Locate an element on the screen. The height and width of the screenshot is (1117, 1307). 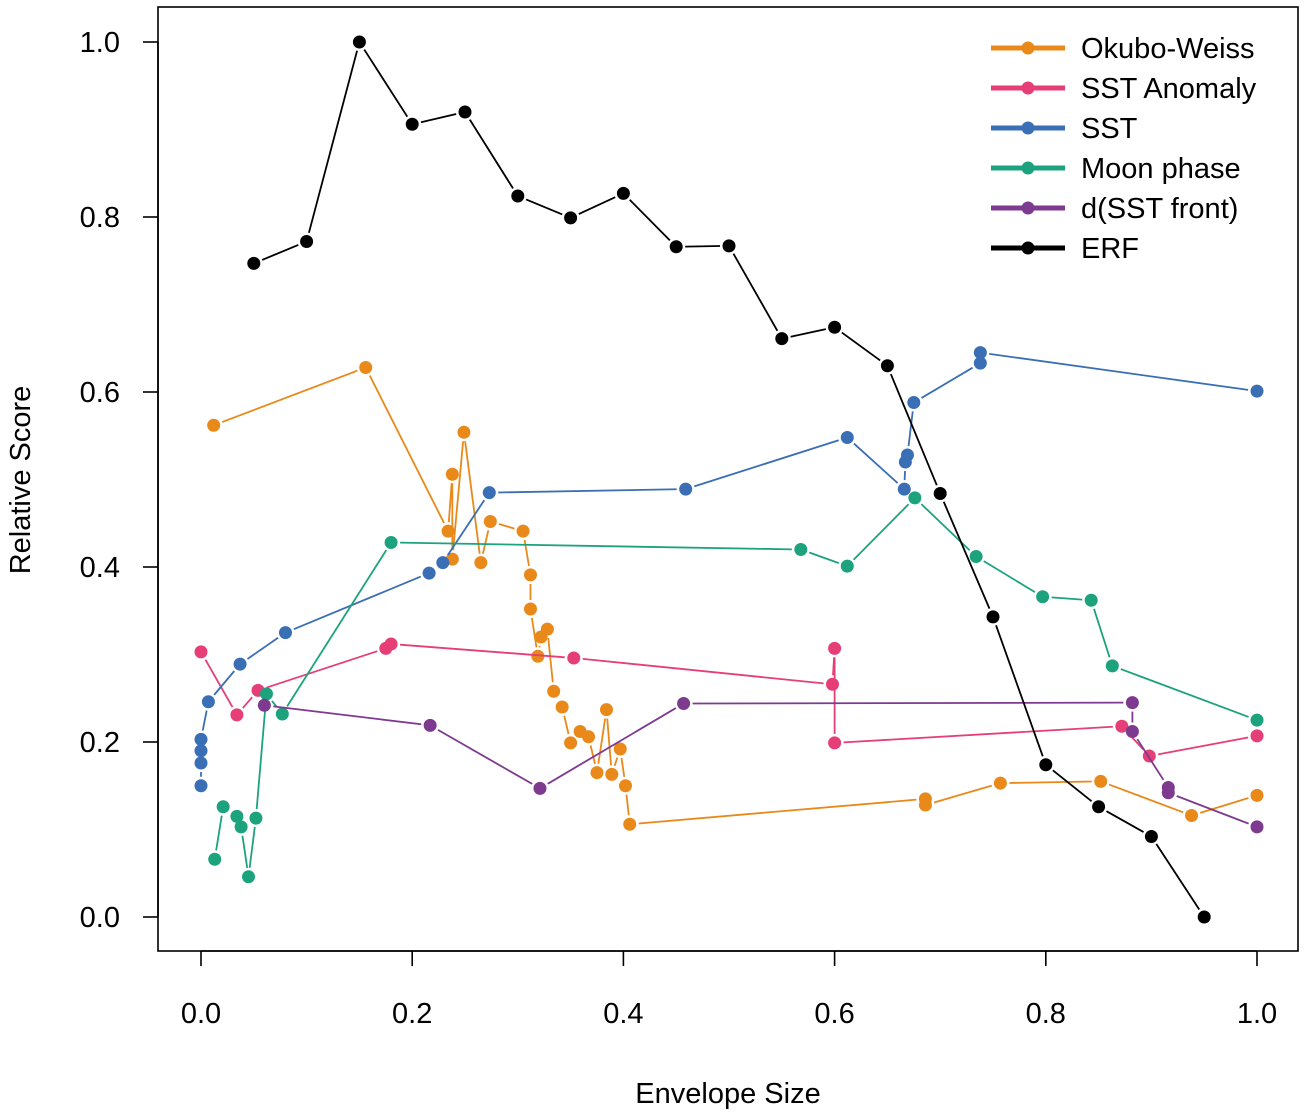
legend-label: SST is located at coordinates (1109, 129).